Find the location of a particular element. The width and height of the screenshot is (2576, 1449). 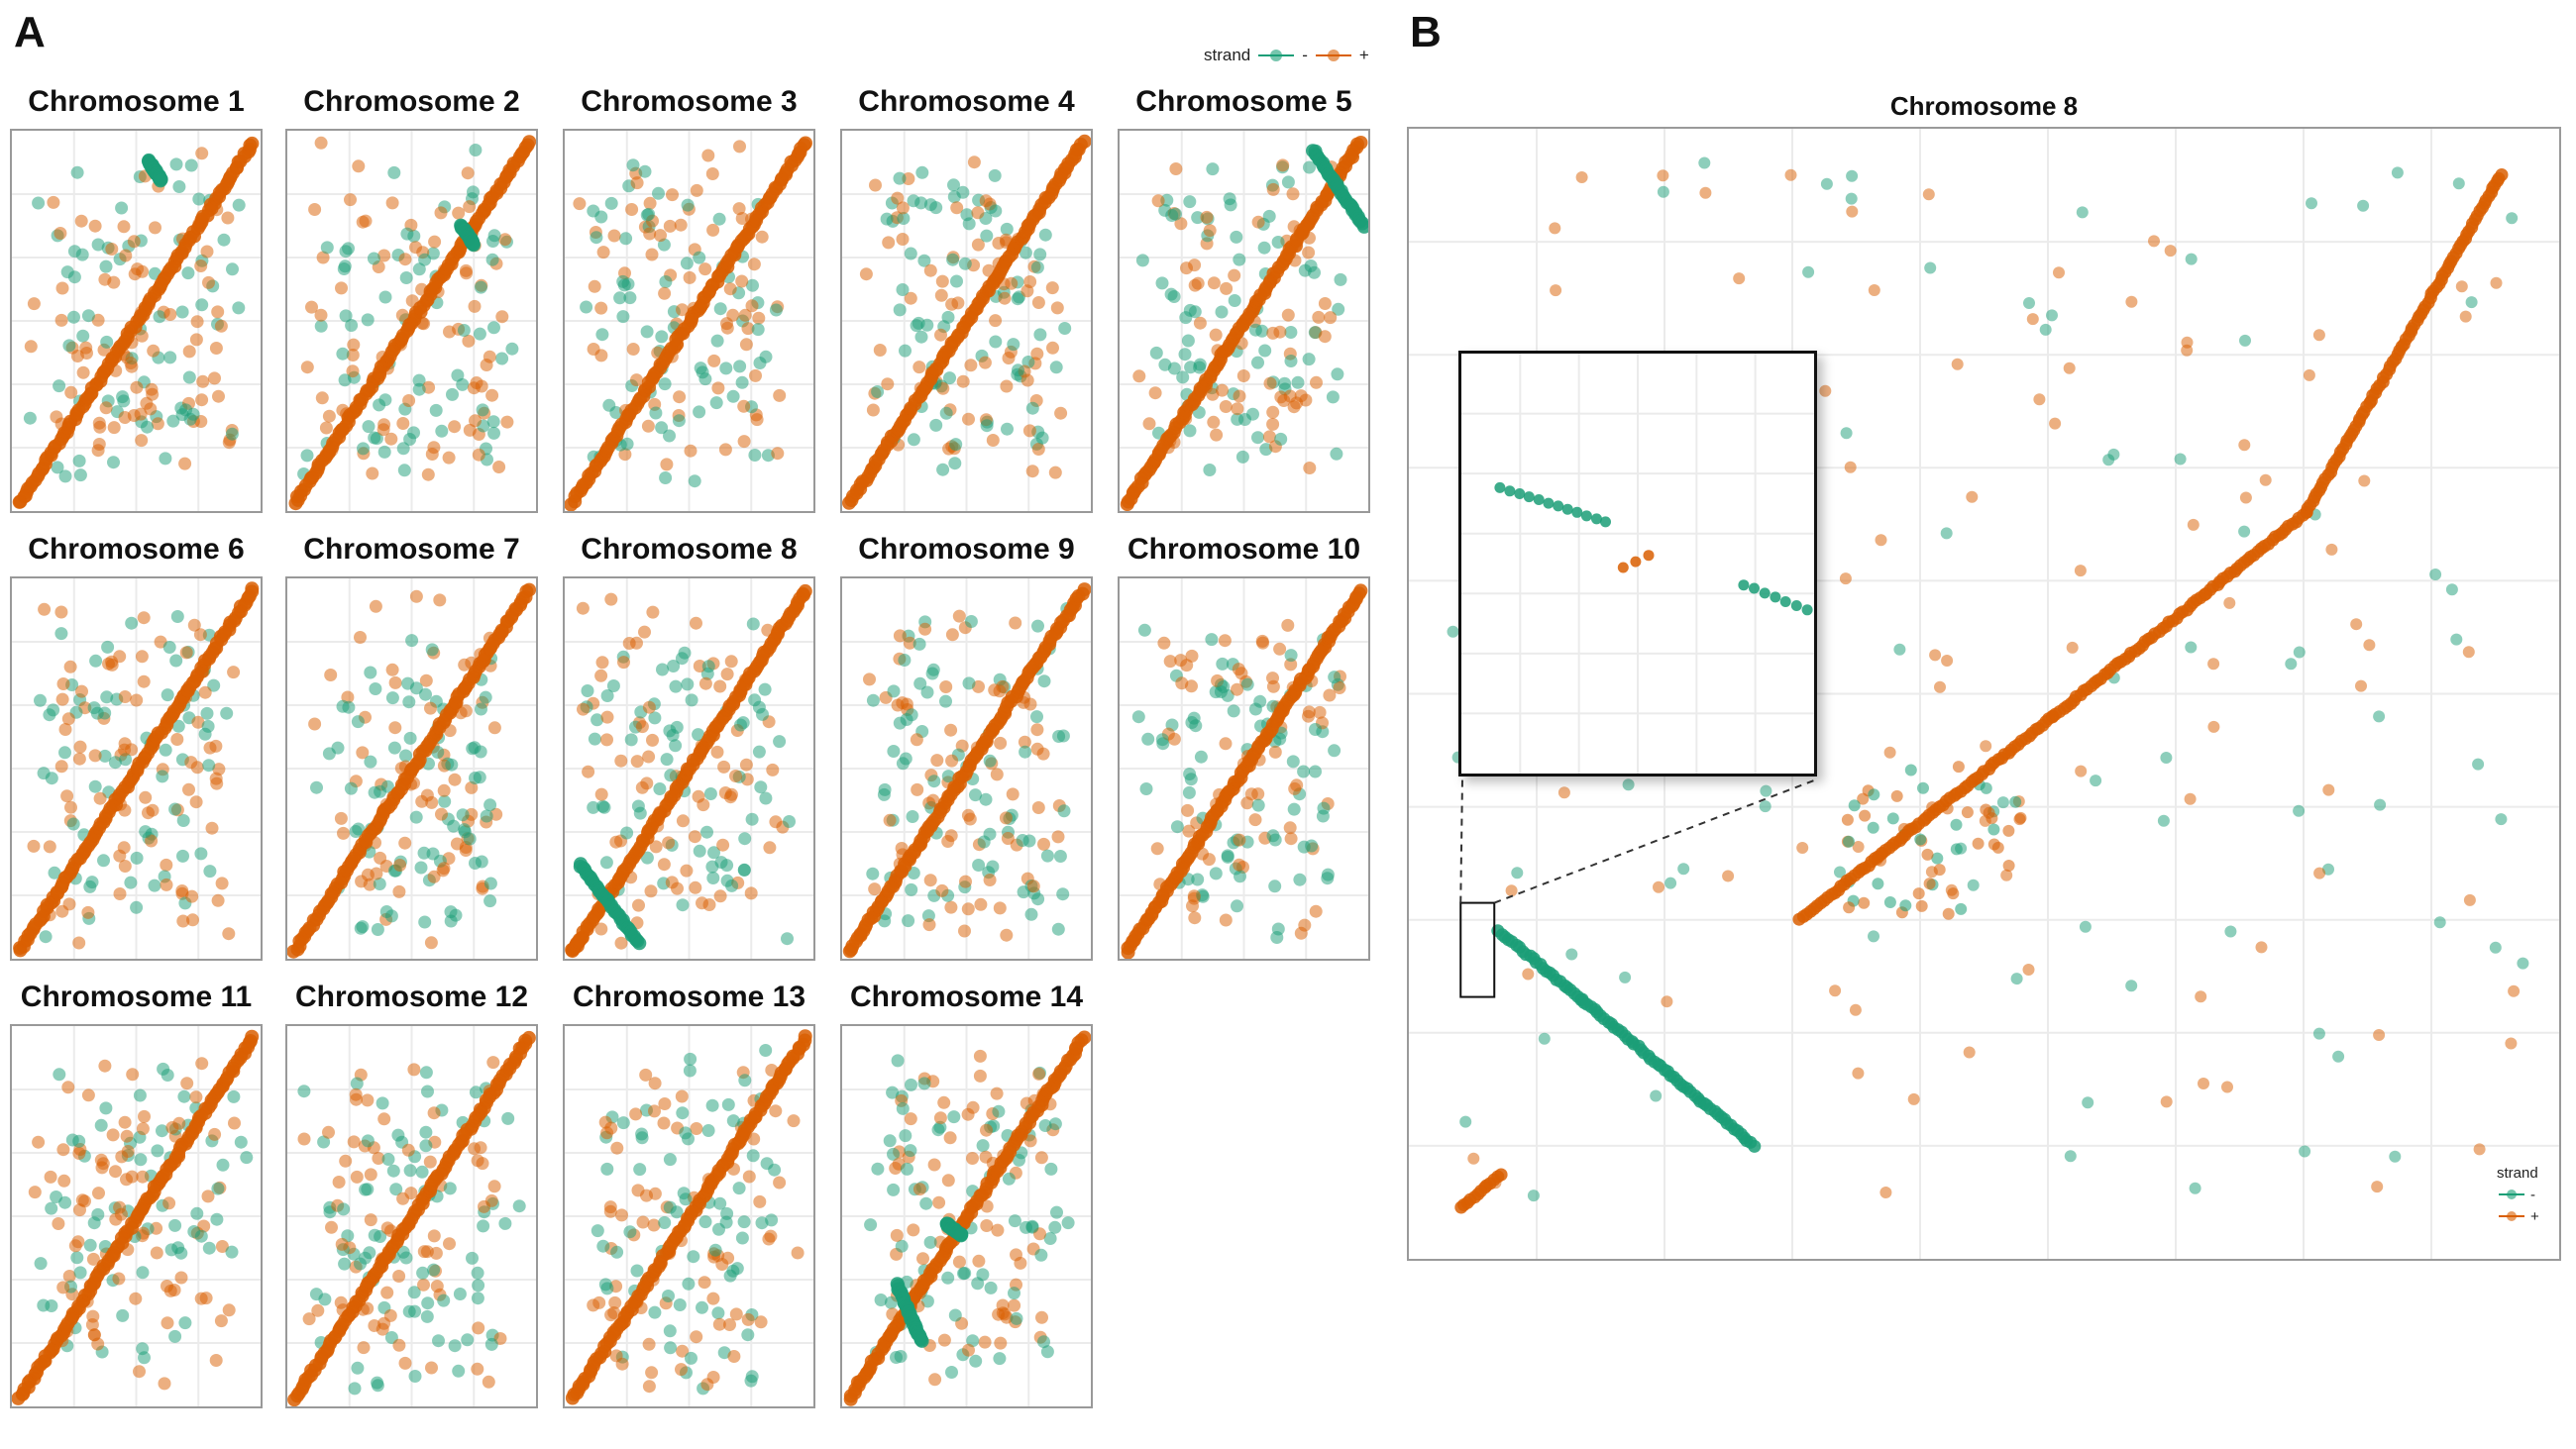

cluster-point is located at coordinates (1993, 829).